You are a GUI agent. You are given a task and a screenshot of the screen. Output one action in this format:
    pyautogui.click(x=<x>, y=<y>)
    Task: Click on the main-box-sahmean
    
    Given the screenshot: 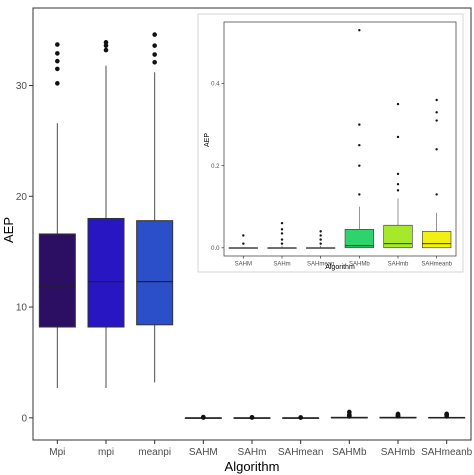 What is the action you would take?
    pyautogui.click(x=301, y=417)
    